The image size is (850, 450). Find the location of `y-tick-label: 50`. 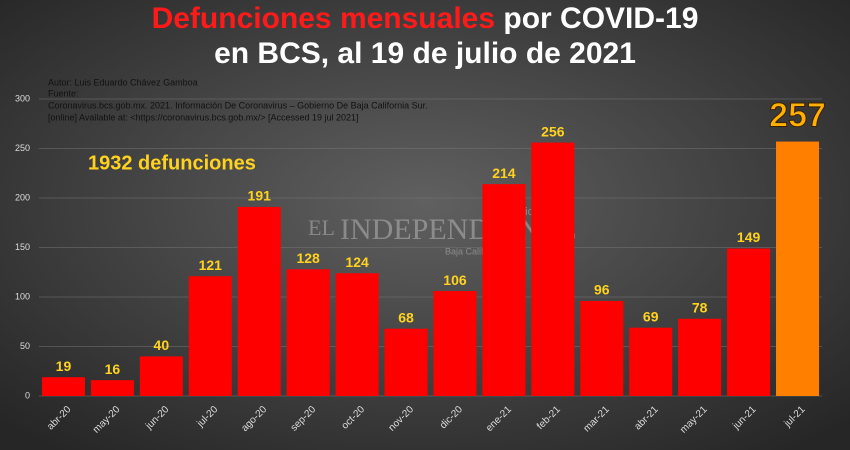

y-tick-label: 50 is located at coordinates (25, 346).